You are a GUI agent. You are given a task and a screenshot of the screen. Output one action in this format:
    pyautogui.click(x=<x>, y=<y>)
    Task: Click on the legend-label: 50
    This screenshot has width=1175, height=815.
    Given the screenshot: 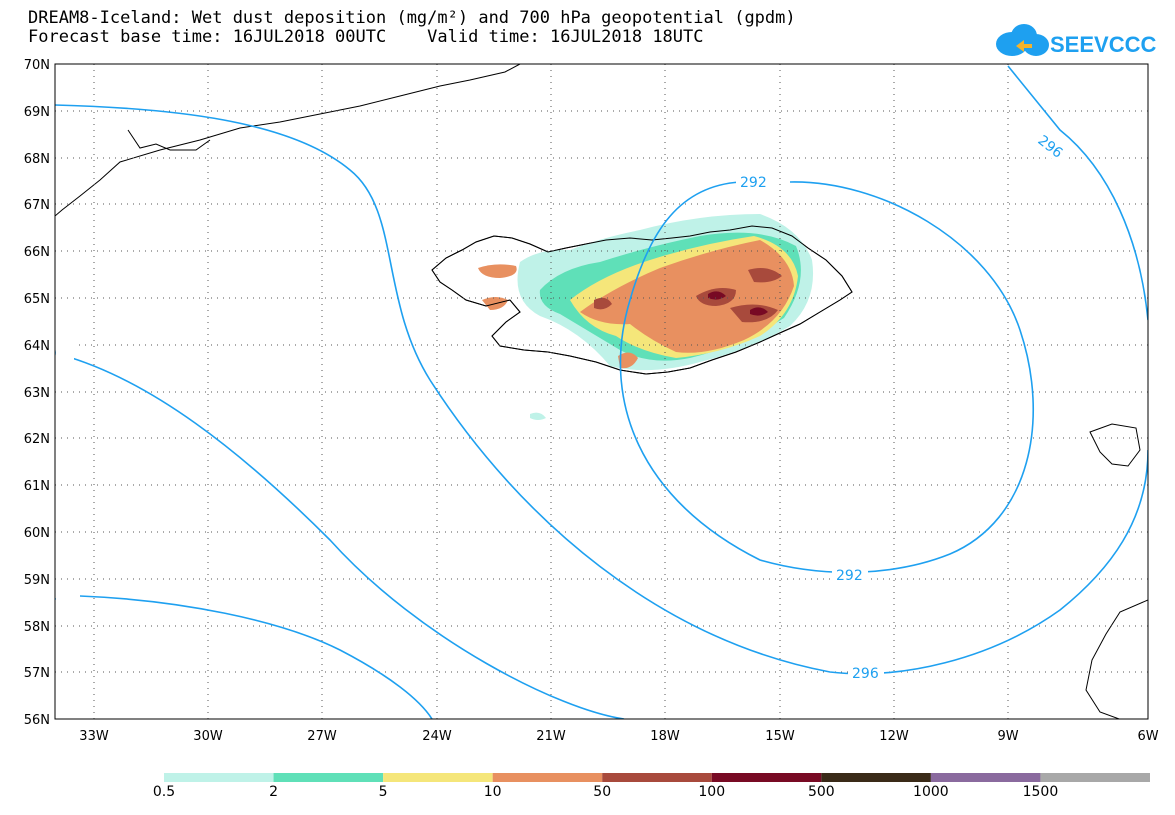 What is the action you would take?
    pyautogui.click(x=602, y=792)
    